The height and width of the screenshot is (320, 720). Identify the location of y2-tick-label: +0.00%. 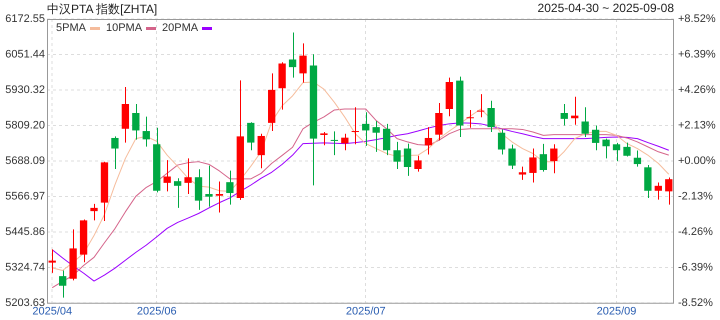
(697, 160).